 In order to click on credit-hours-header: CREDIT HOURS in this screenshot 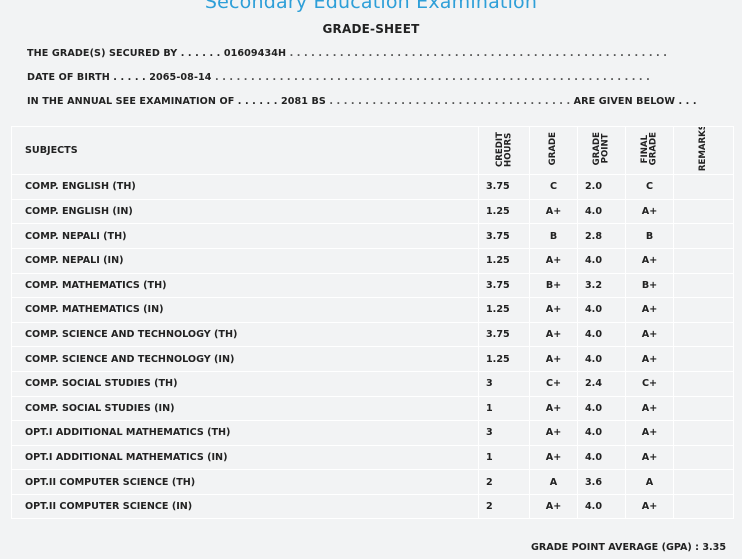, I will do `click(504, 150)`.